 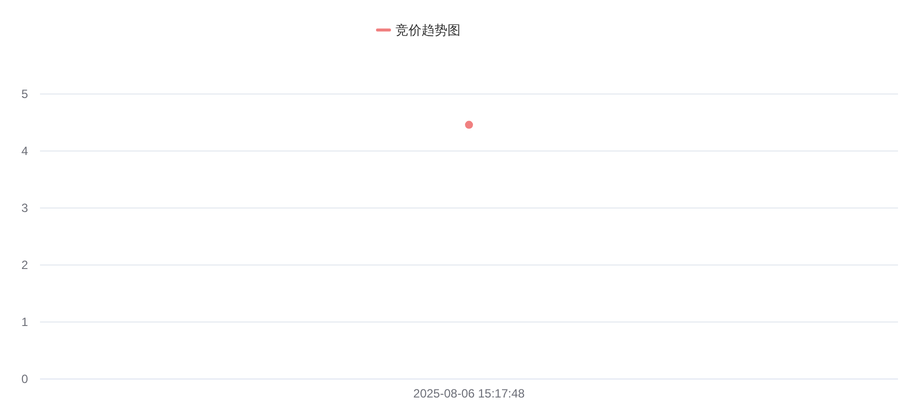 What do you see at coordinates (469, 393) in the screenshot?
I see `x-tick-label: 2025-08-06 15:17:48` at bounding box center [469, 393].